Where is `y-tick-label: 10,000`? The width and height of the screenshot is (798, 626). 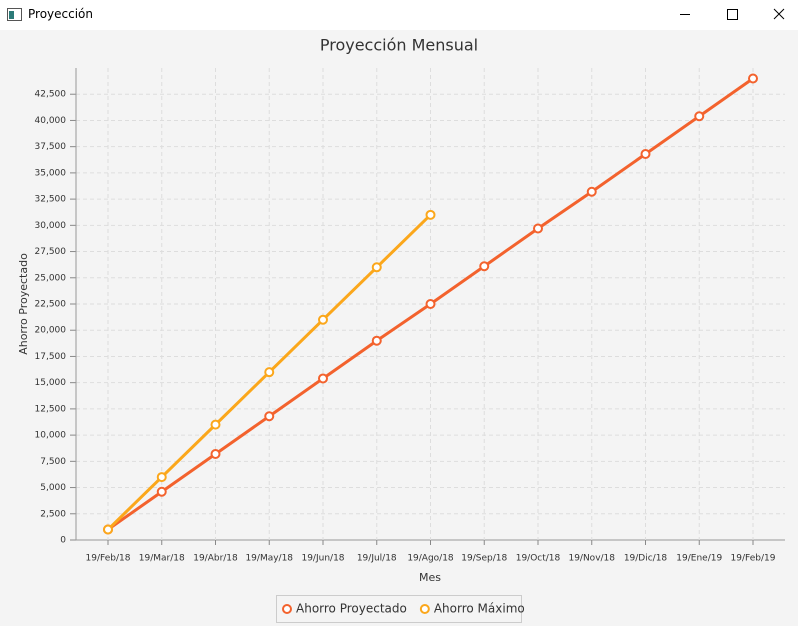
y-tick-label: 10,000 is located at coordinates (51, 436).